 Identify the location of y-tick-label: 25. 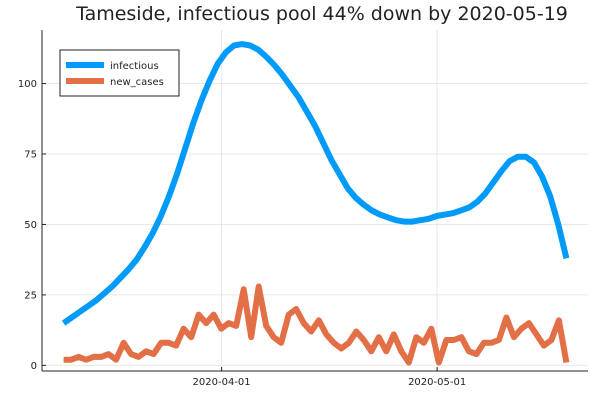
(30, 295).